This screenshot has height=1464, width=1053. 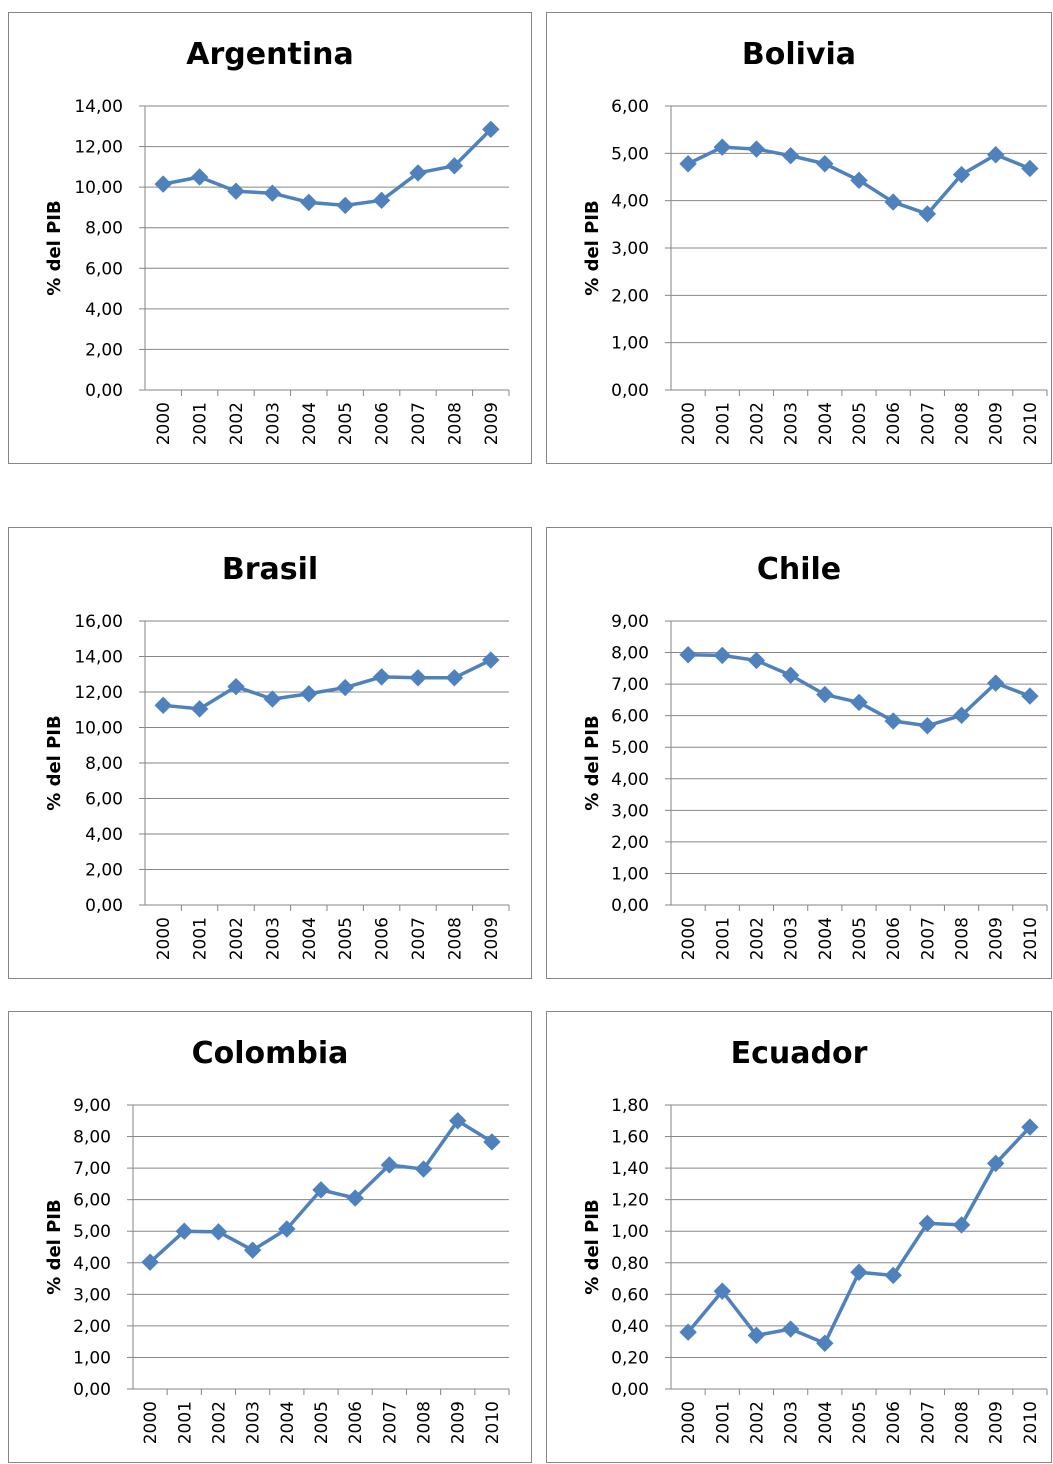 What do you see at coordinates (98, 729) in the screenshot?
I see `y-tick-label: 10,00` at bounding box center [98, 729].